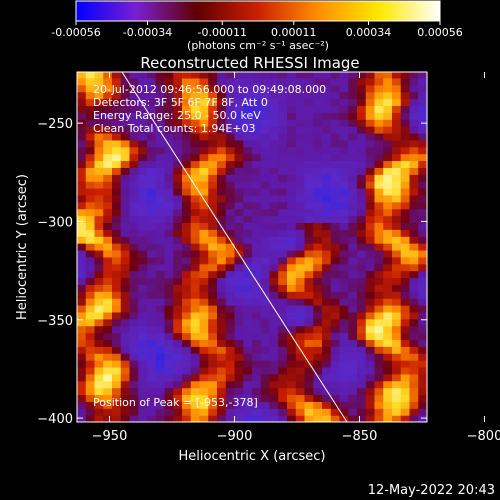 The width and height of the screenshot is (500, 500). Describe the element at coordinates (431, 490) in the screenshot. I see `footer-timestamp: 12-May-2022 20:43` at that location.